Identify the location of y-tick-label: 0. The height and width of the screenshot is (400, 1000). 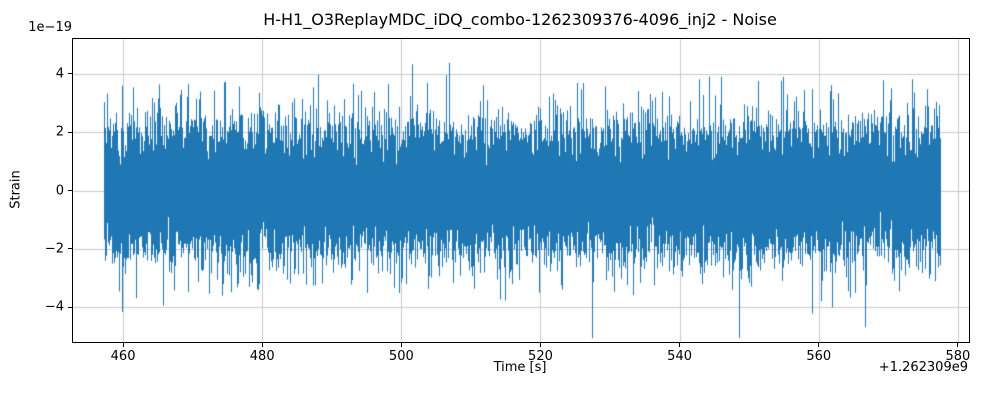
(59, 190).